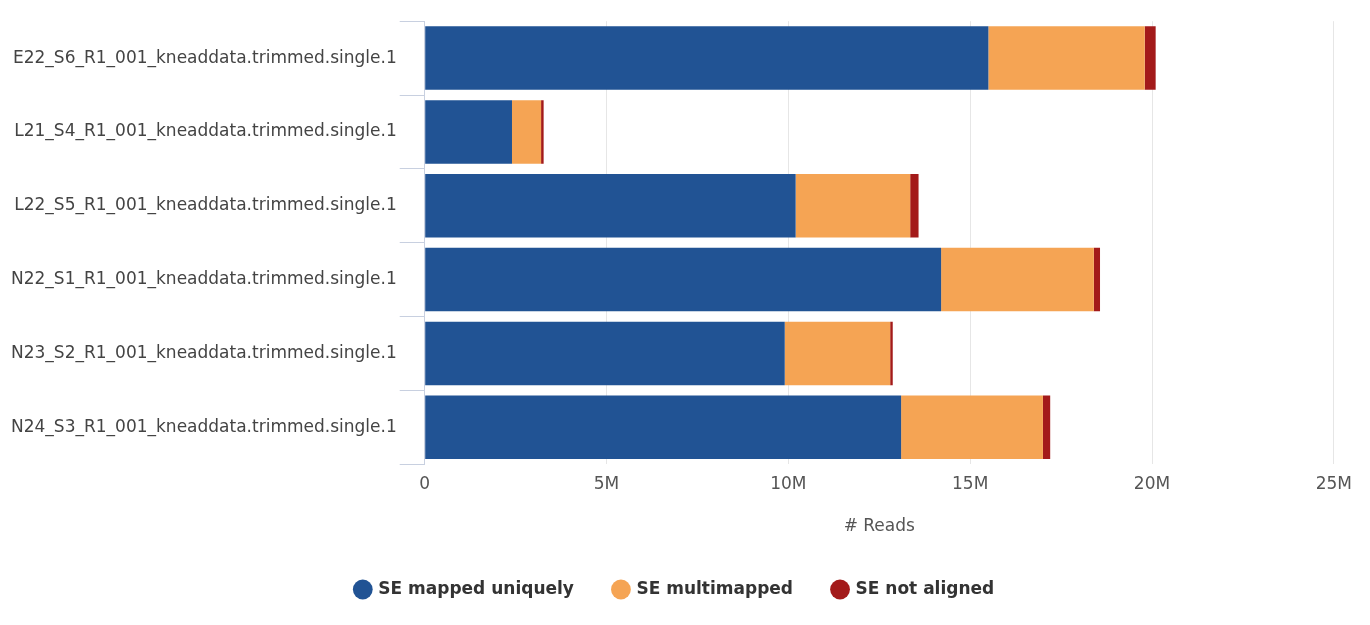 The width and height of the screenshot is (1370, 625). What do you see at coordinates (204, 57) in the screenshot?
I see `y-tick-label: E22_S6_R1_001_kneaddata.trimmed.single.1` at bounding box center [204, 57].